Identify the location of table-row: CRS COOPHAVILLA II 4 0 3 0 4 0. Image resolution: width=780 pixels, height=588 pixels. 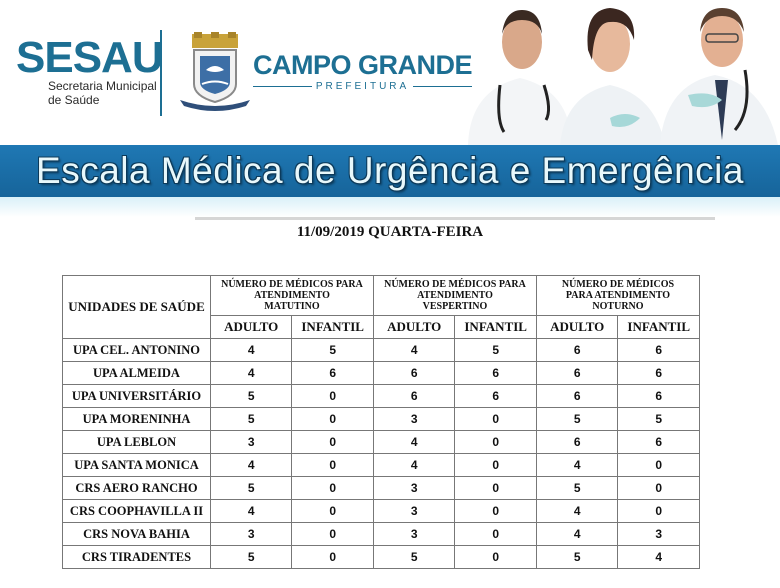
(381, 511).